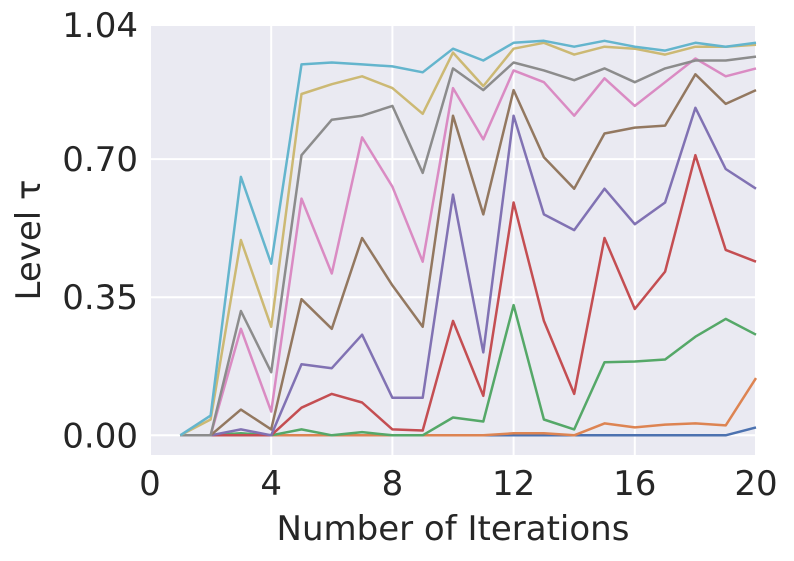 The image size is (794, 561). Describe the element at coordinates (100, 231) in the screenshot. I see `y-axis: 0.00 0.35 0.70 1.04` at that location.